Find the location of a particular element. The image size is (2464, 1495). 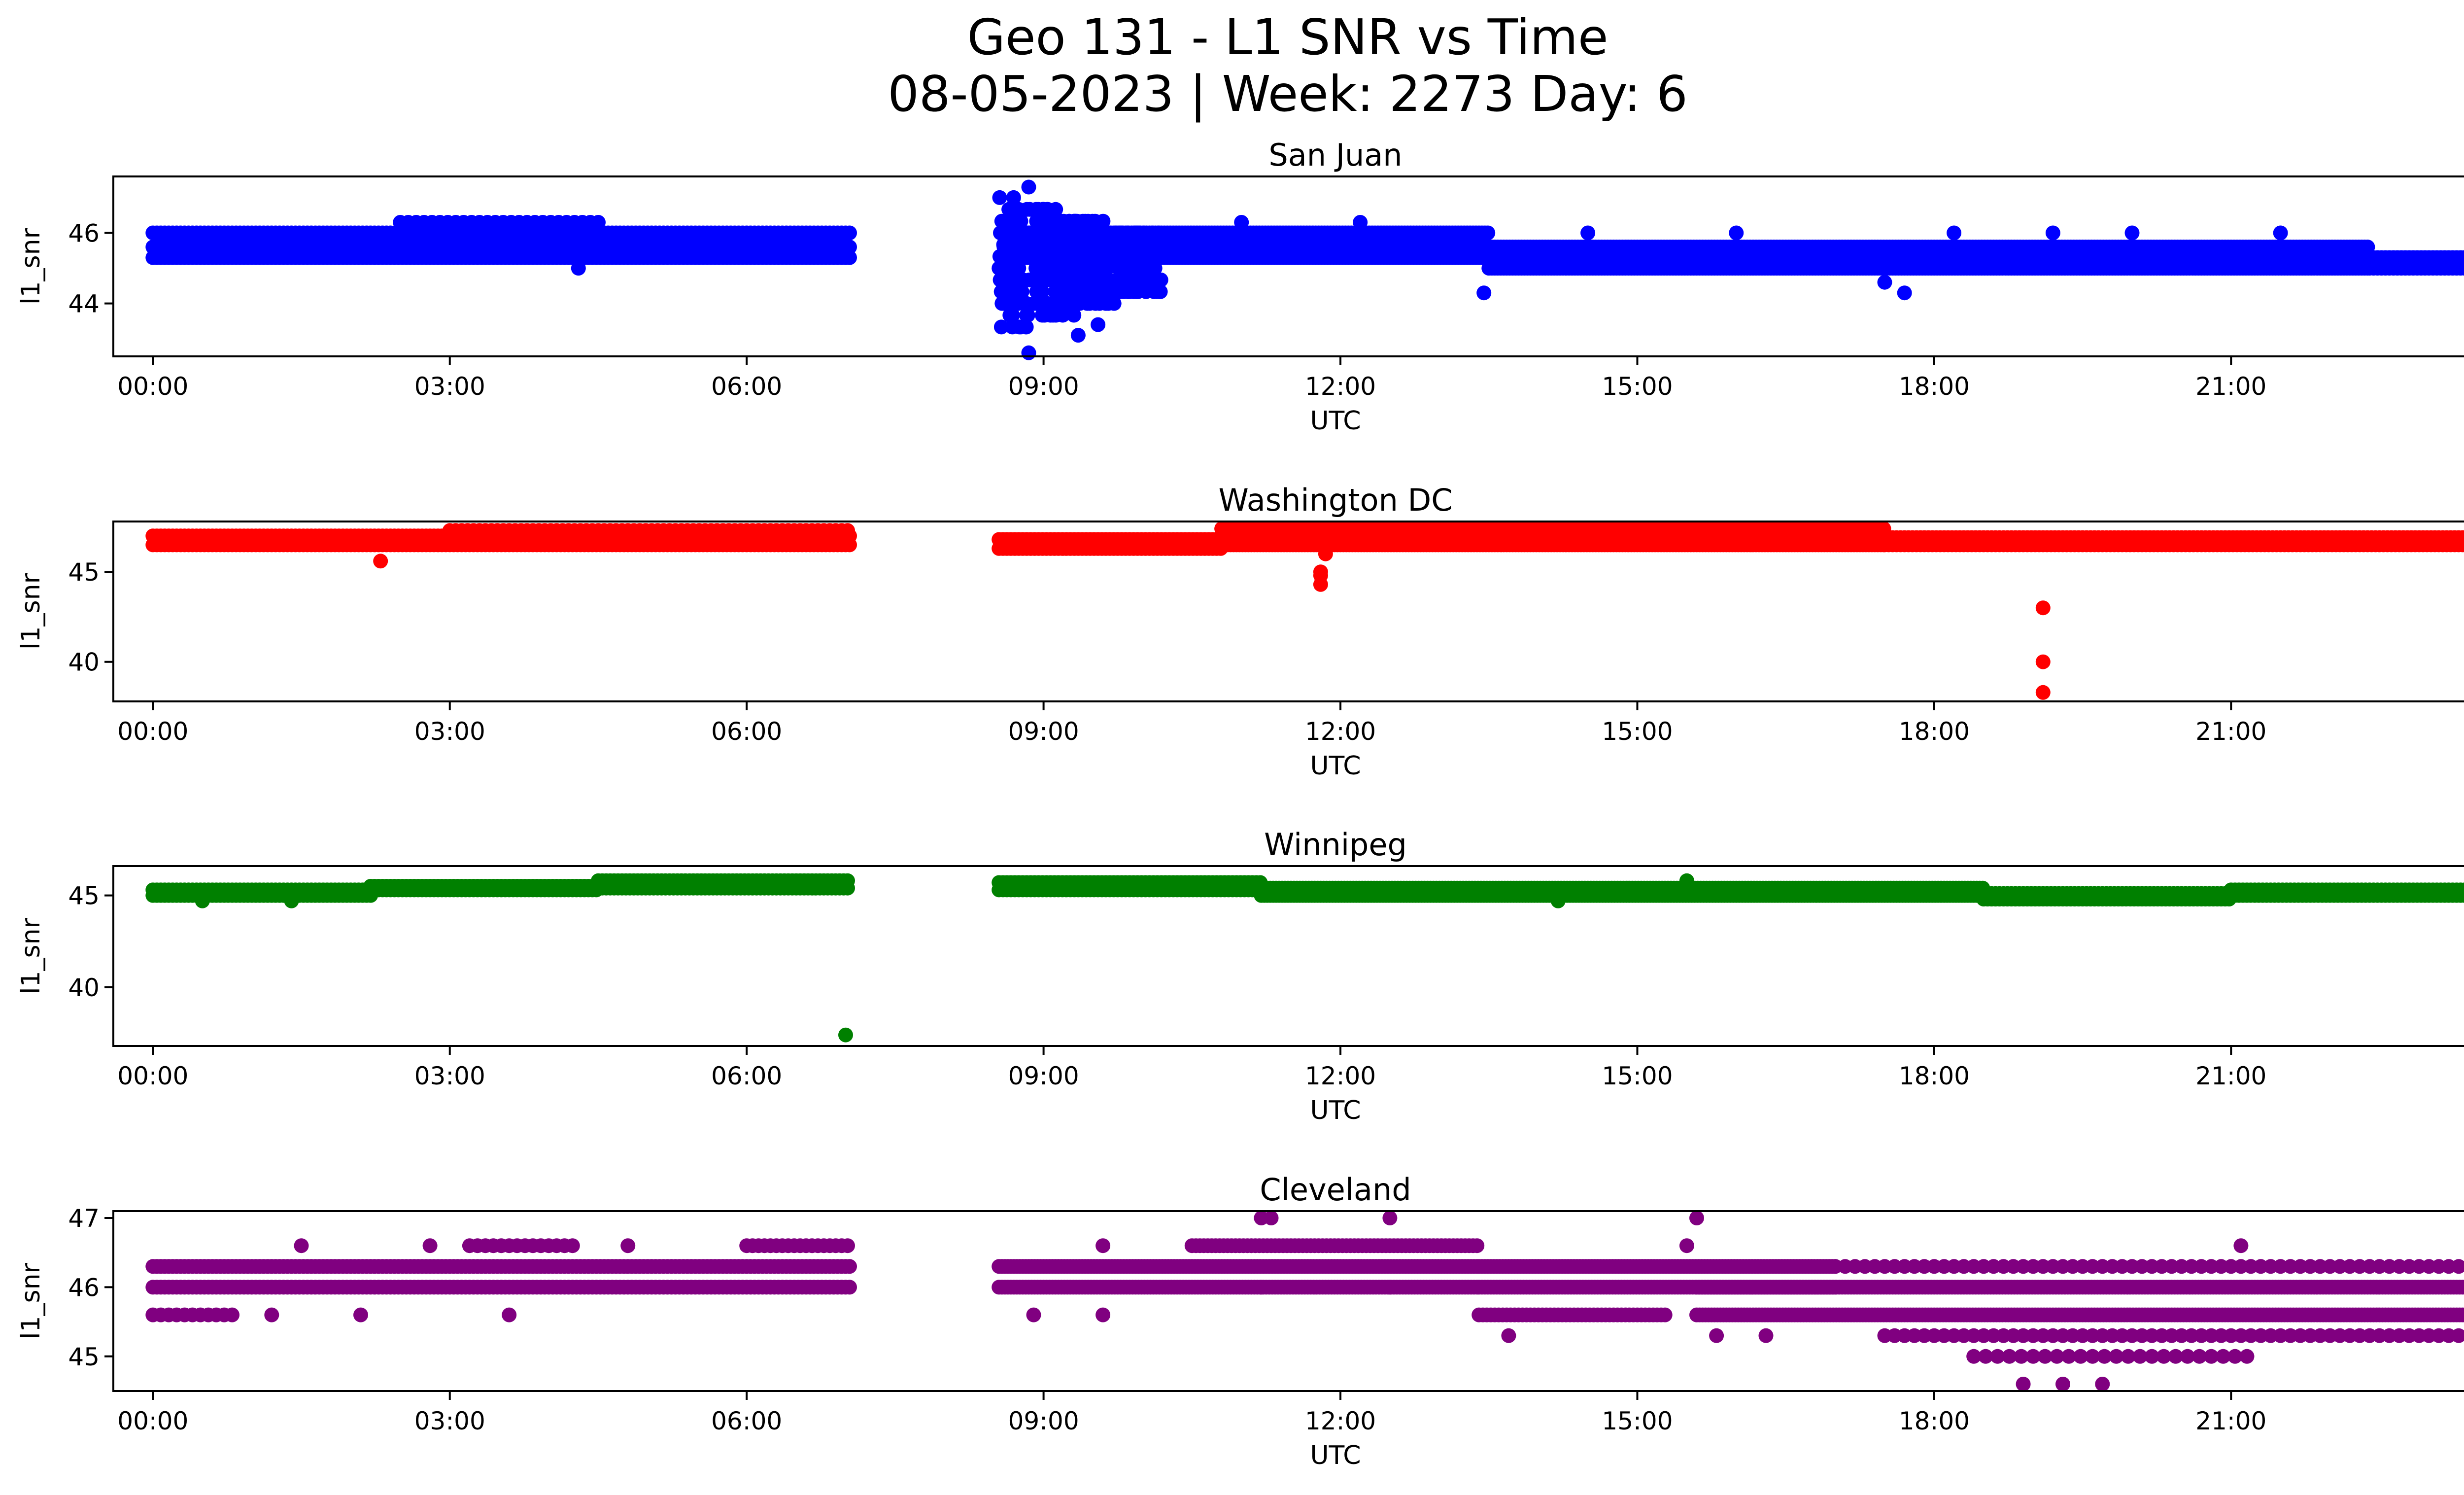

y-tick-label: 44 is located at coordinates (84, 304).